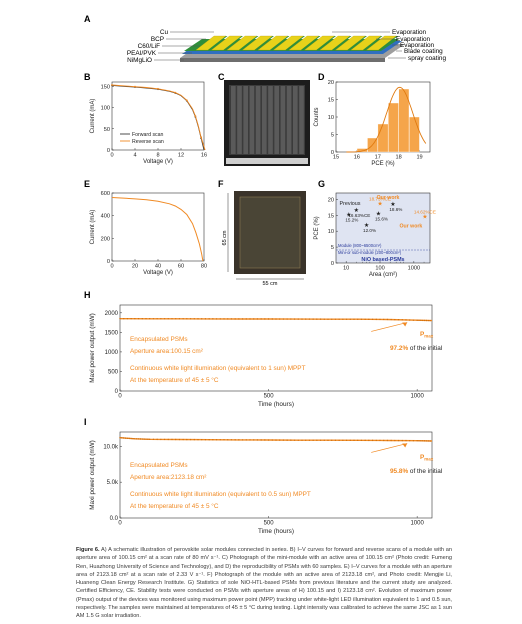 This screenshot has width=522, height=624. Describe the element at coordinates (87, 19) in the screenshot. I see `panel-label-a: A` at that location.